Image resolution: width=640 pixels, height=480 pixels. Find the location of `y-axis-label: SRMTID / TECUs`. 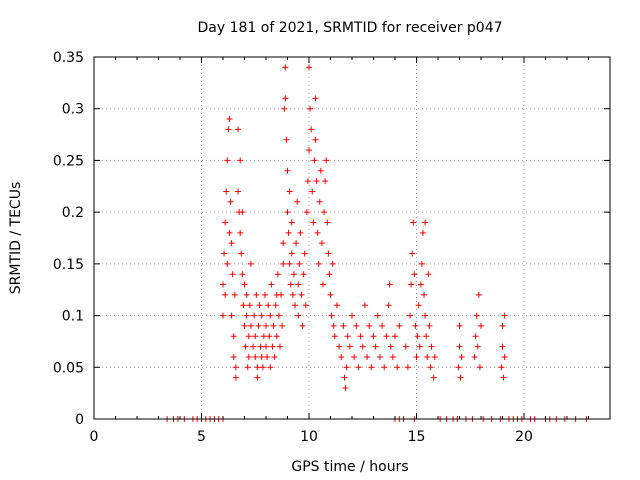

y-axis-label: SRMTID / TECUs is located at coordinates (16, 238).